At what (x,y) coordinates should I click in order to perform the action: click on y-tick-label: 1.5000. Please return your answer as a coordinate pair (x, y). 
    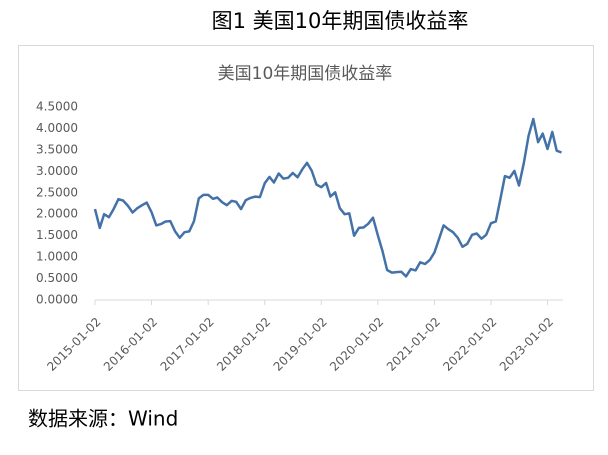
    Looking at the image, I should click on (57, 235).